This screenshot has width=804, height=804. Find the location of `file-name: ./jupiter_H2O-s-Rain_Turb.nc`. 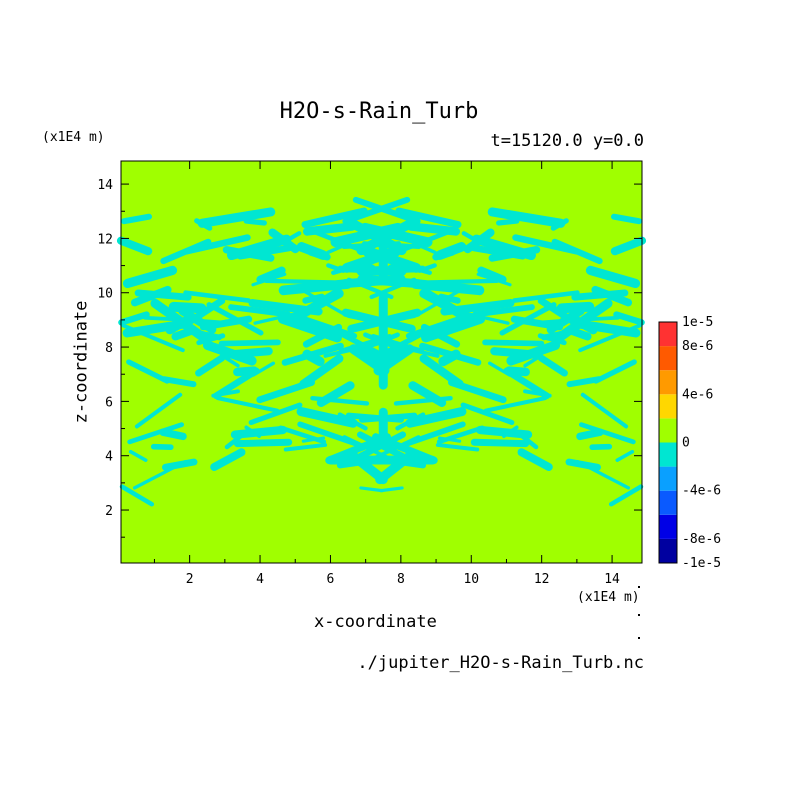

file-name: ./jupiter_H2O-s-Rain_Turb.nc is located at coordinates (500, 663).